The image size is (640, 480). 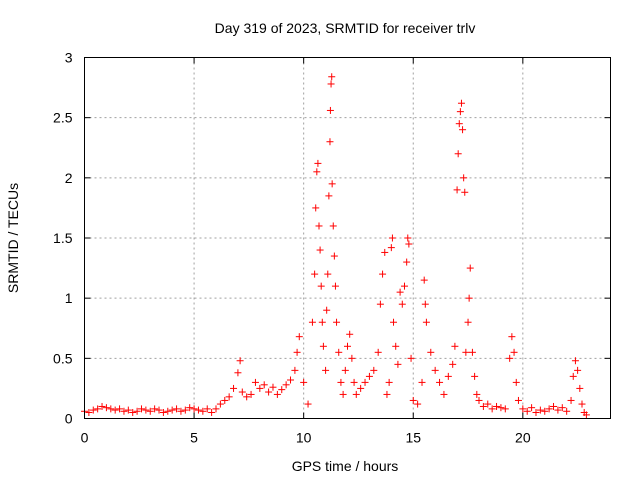 What do you see at coordinates (69, 178) in the screenshot?
I see `y-tick-label: 2` at bounding box center [69, 178].